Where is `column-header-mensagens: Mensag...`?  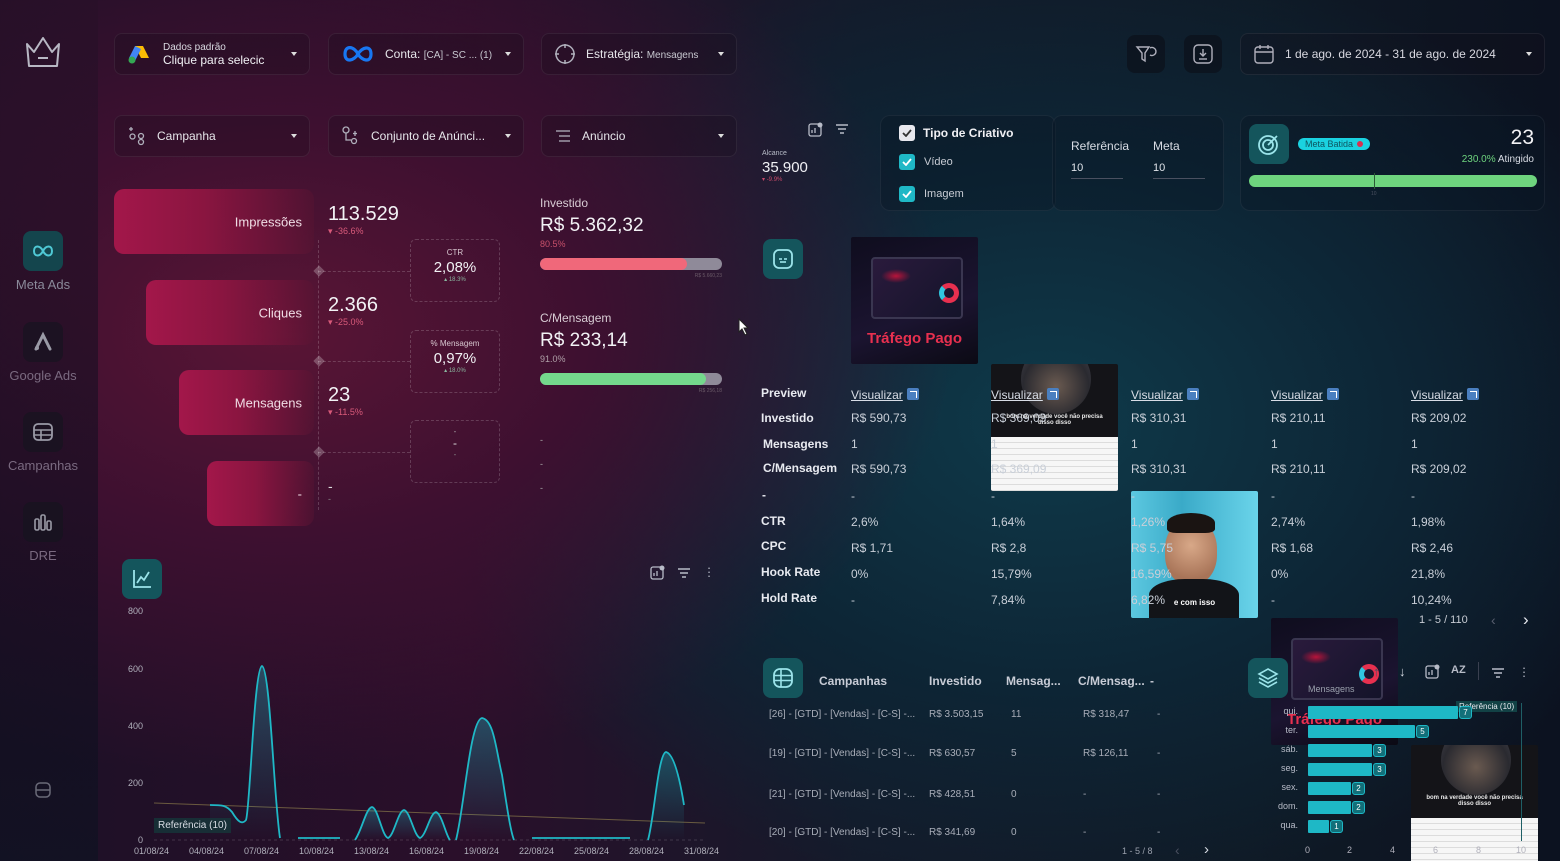
column-header-mensagens: Mensag... is located at coordinates (1033, 681).